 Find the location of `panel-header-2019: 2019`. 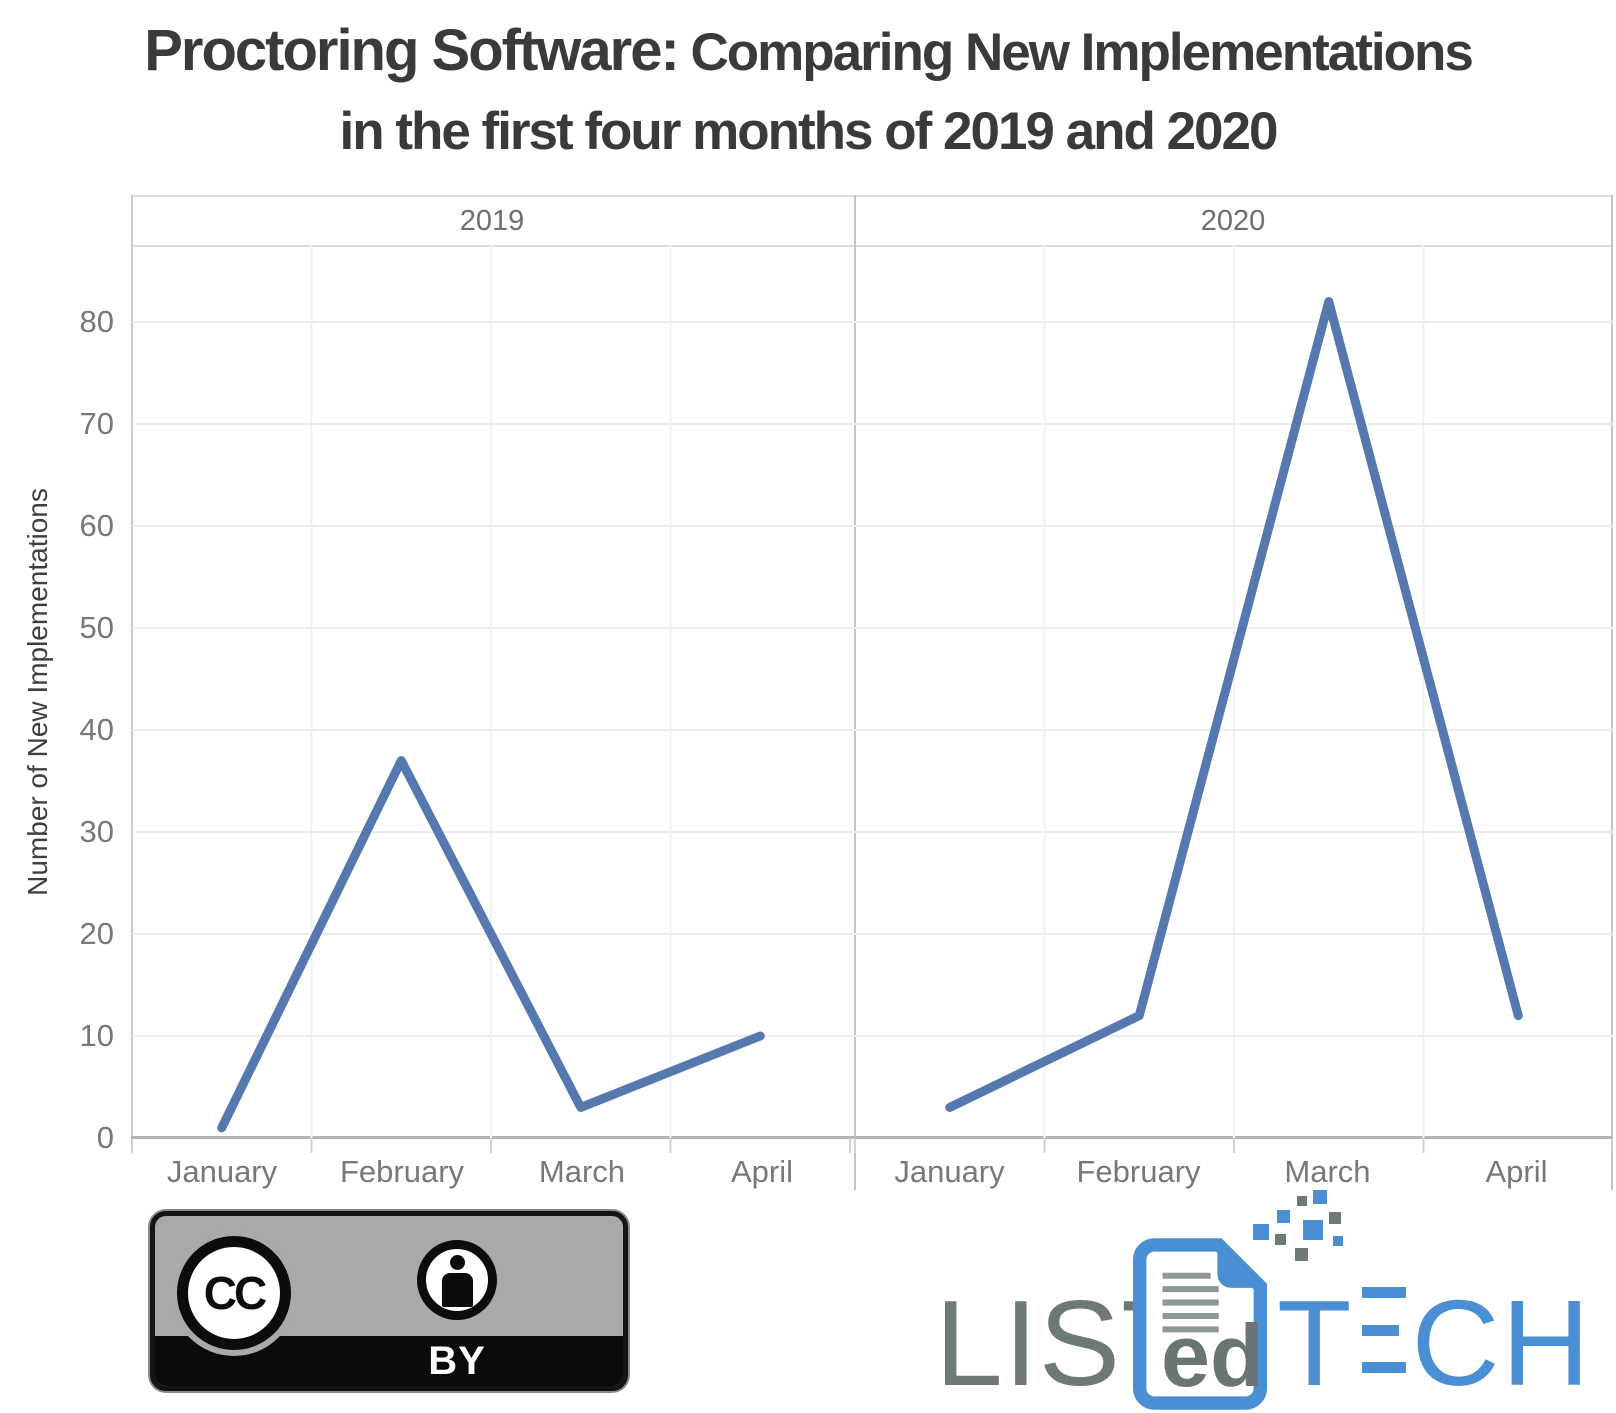

panel-header-2019: 2019 is located at coordinates (492, 221).